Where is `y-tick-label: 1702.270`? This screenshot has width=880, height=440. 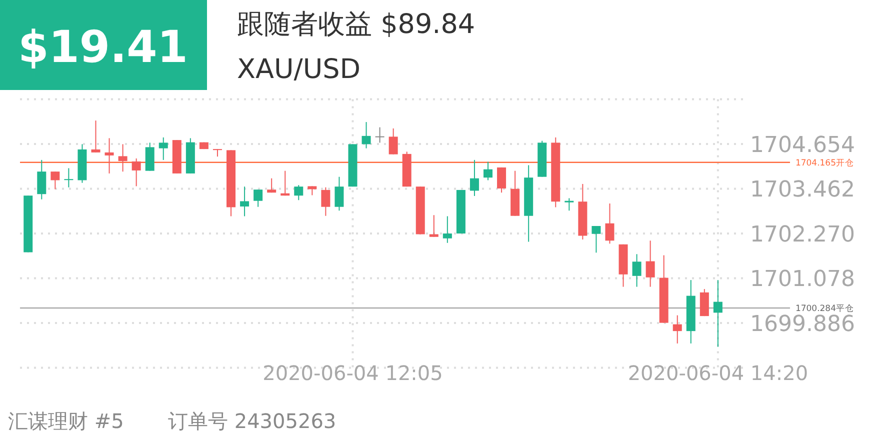 y-tick-label: 1702.270 is located at coordinates (802, 235).